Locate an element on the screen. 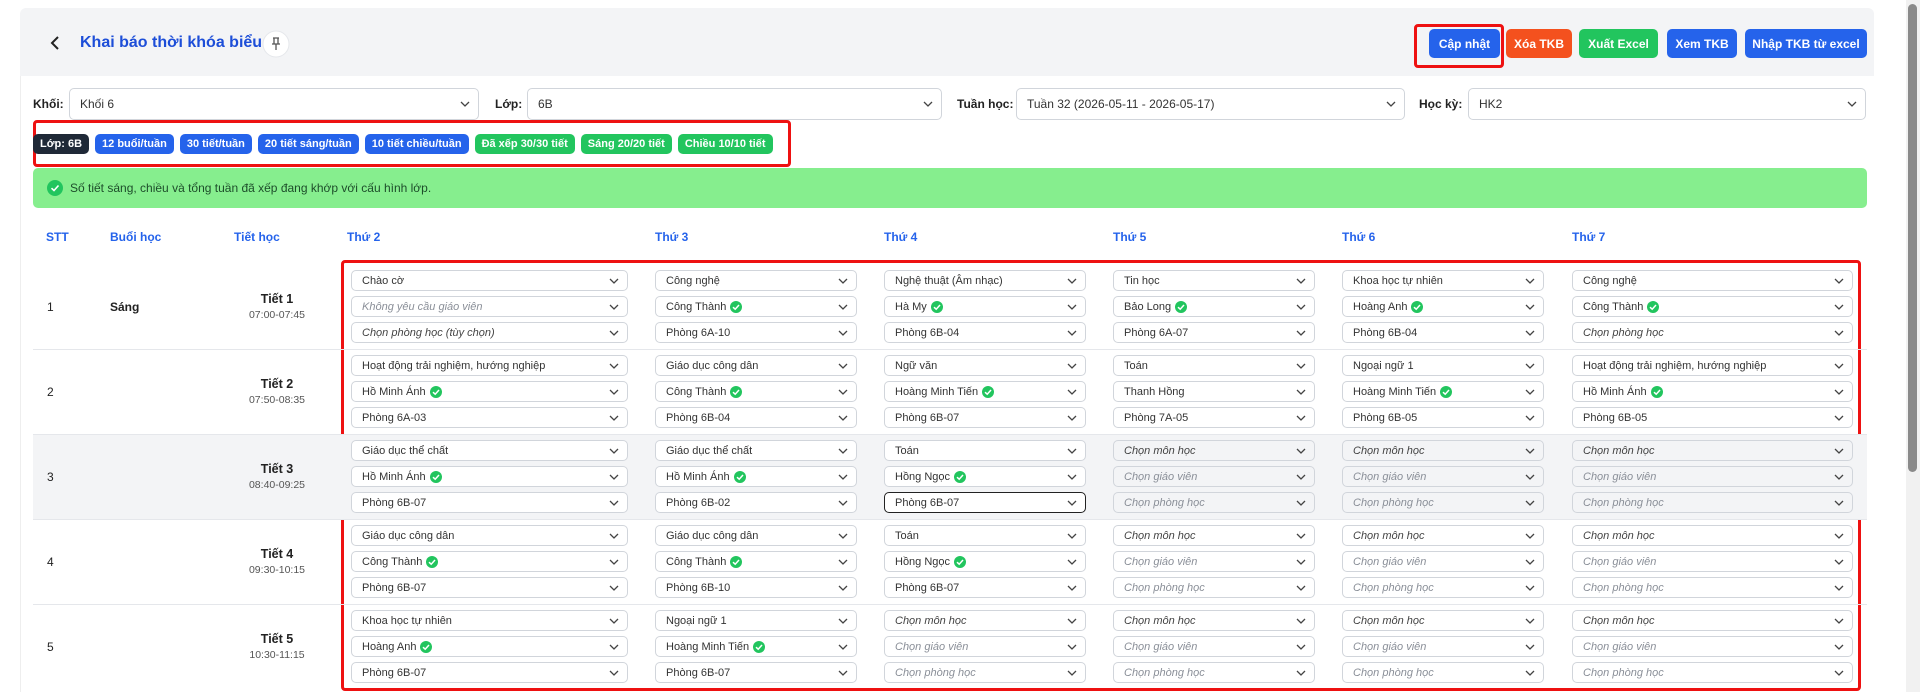 The height and width of the screenshot is (692, 1920). cell-select: Hà My is located at coordinates (985, 306).